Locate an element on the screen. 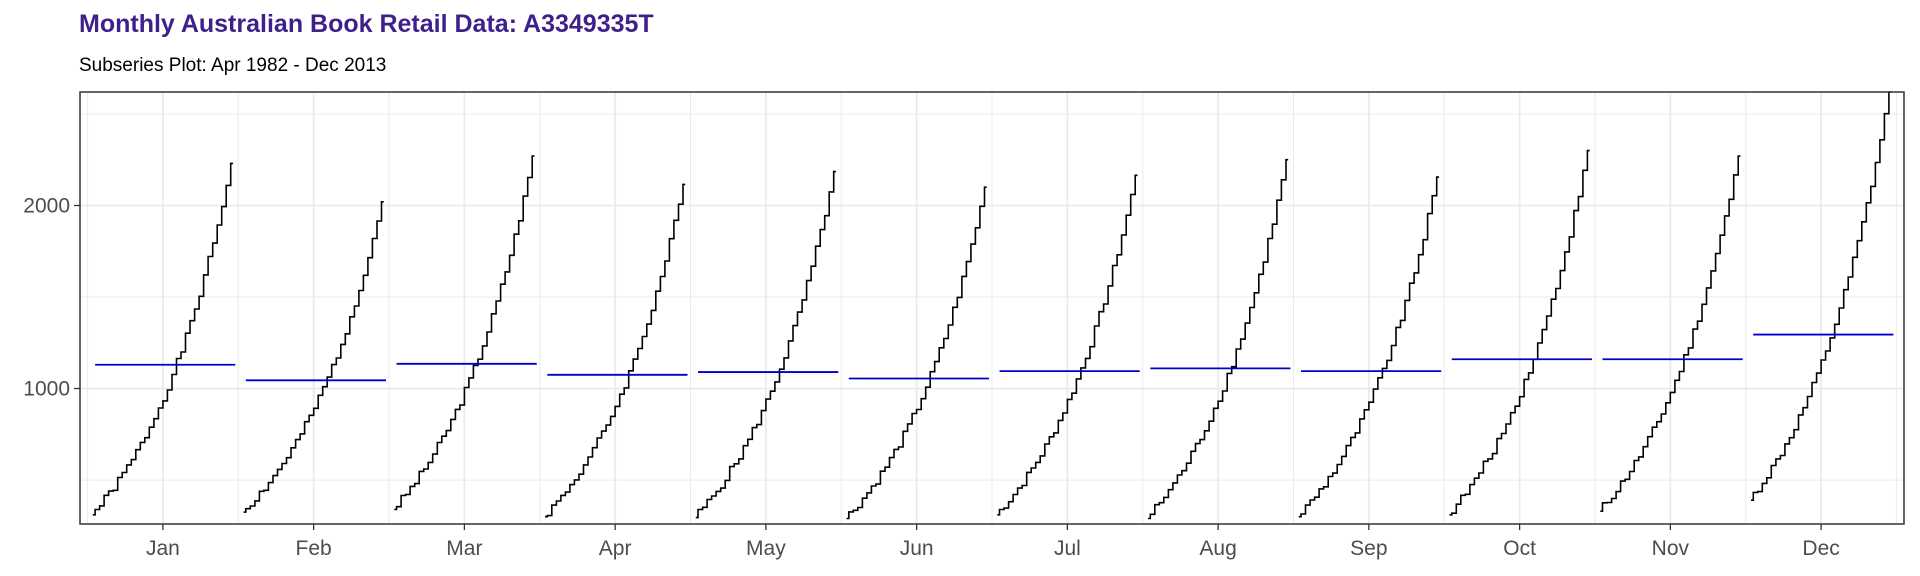 Image resolution: width=1920 pixels, height=576 pixels. series-line-nov is located at coordinates (1670, 333).